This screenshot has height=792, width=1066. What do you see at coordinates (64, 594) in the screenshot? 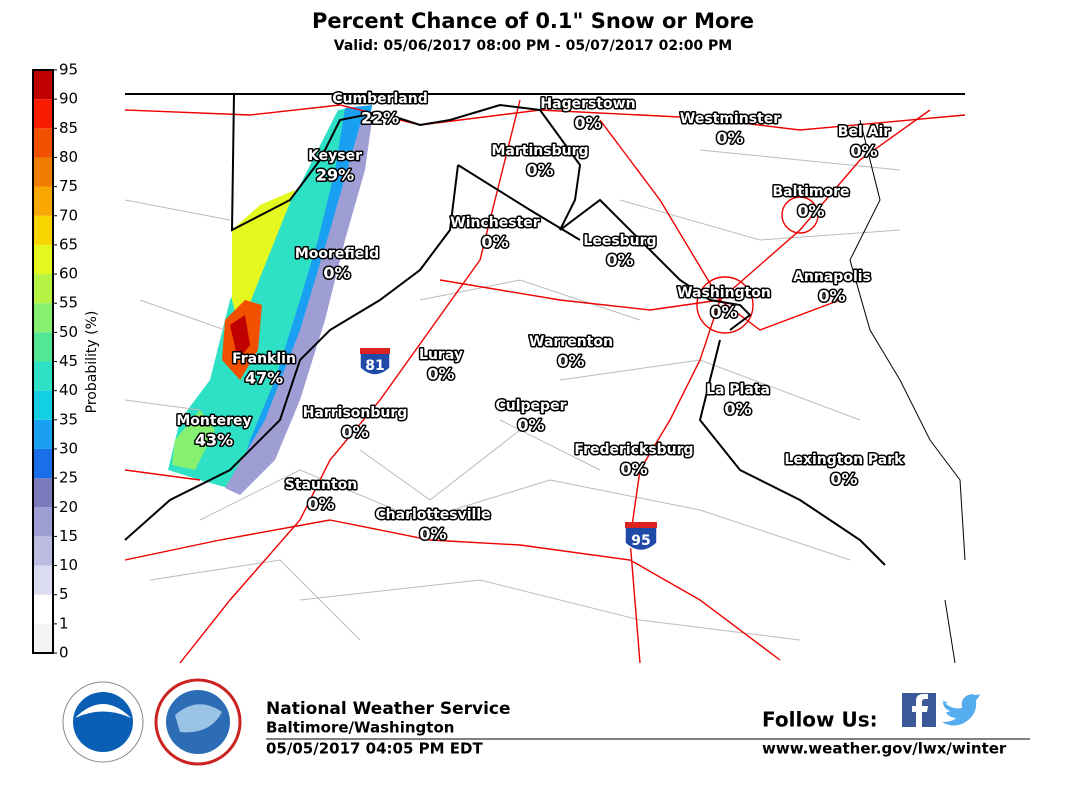
I see `tick-label: 5` at bounding box center [64, 594].